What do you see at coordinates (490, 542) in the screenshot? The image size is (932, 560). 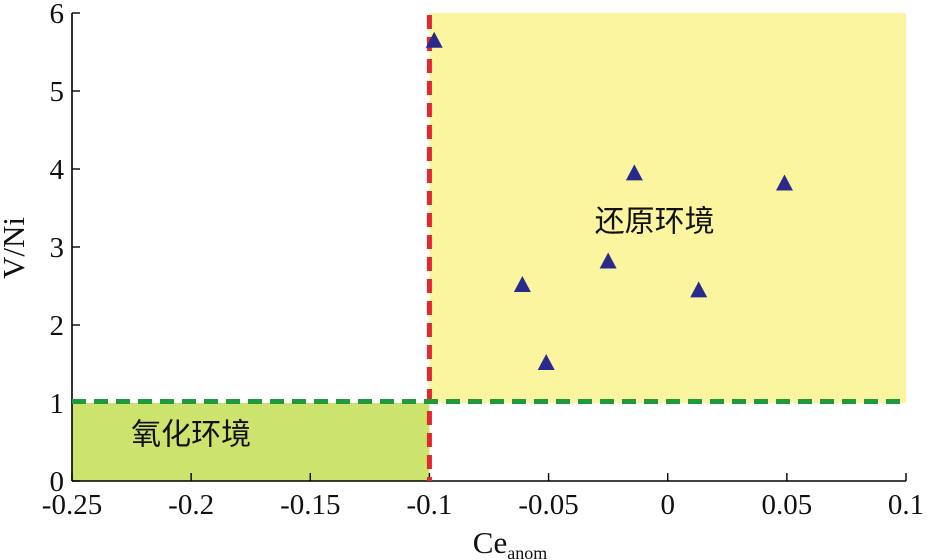 I see `x-axis-label-main: Ce` at bounding box center [490, 542].